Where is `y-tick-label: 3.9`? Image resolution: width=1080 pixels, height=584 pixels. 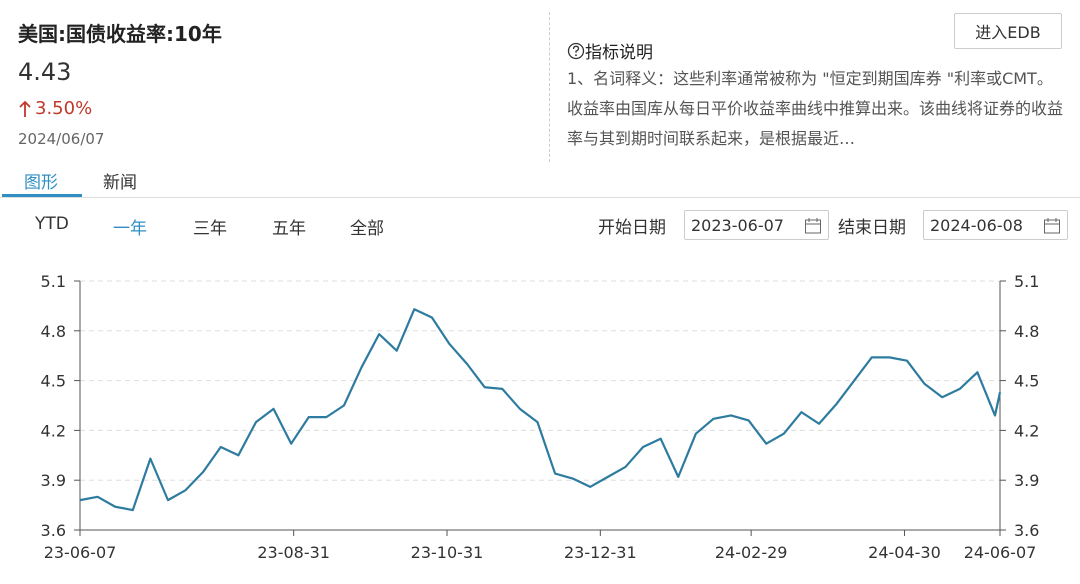
y-tick-label: 3.9 is located at coordinates (53, 480).